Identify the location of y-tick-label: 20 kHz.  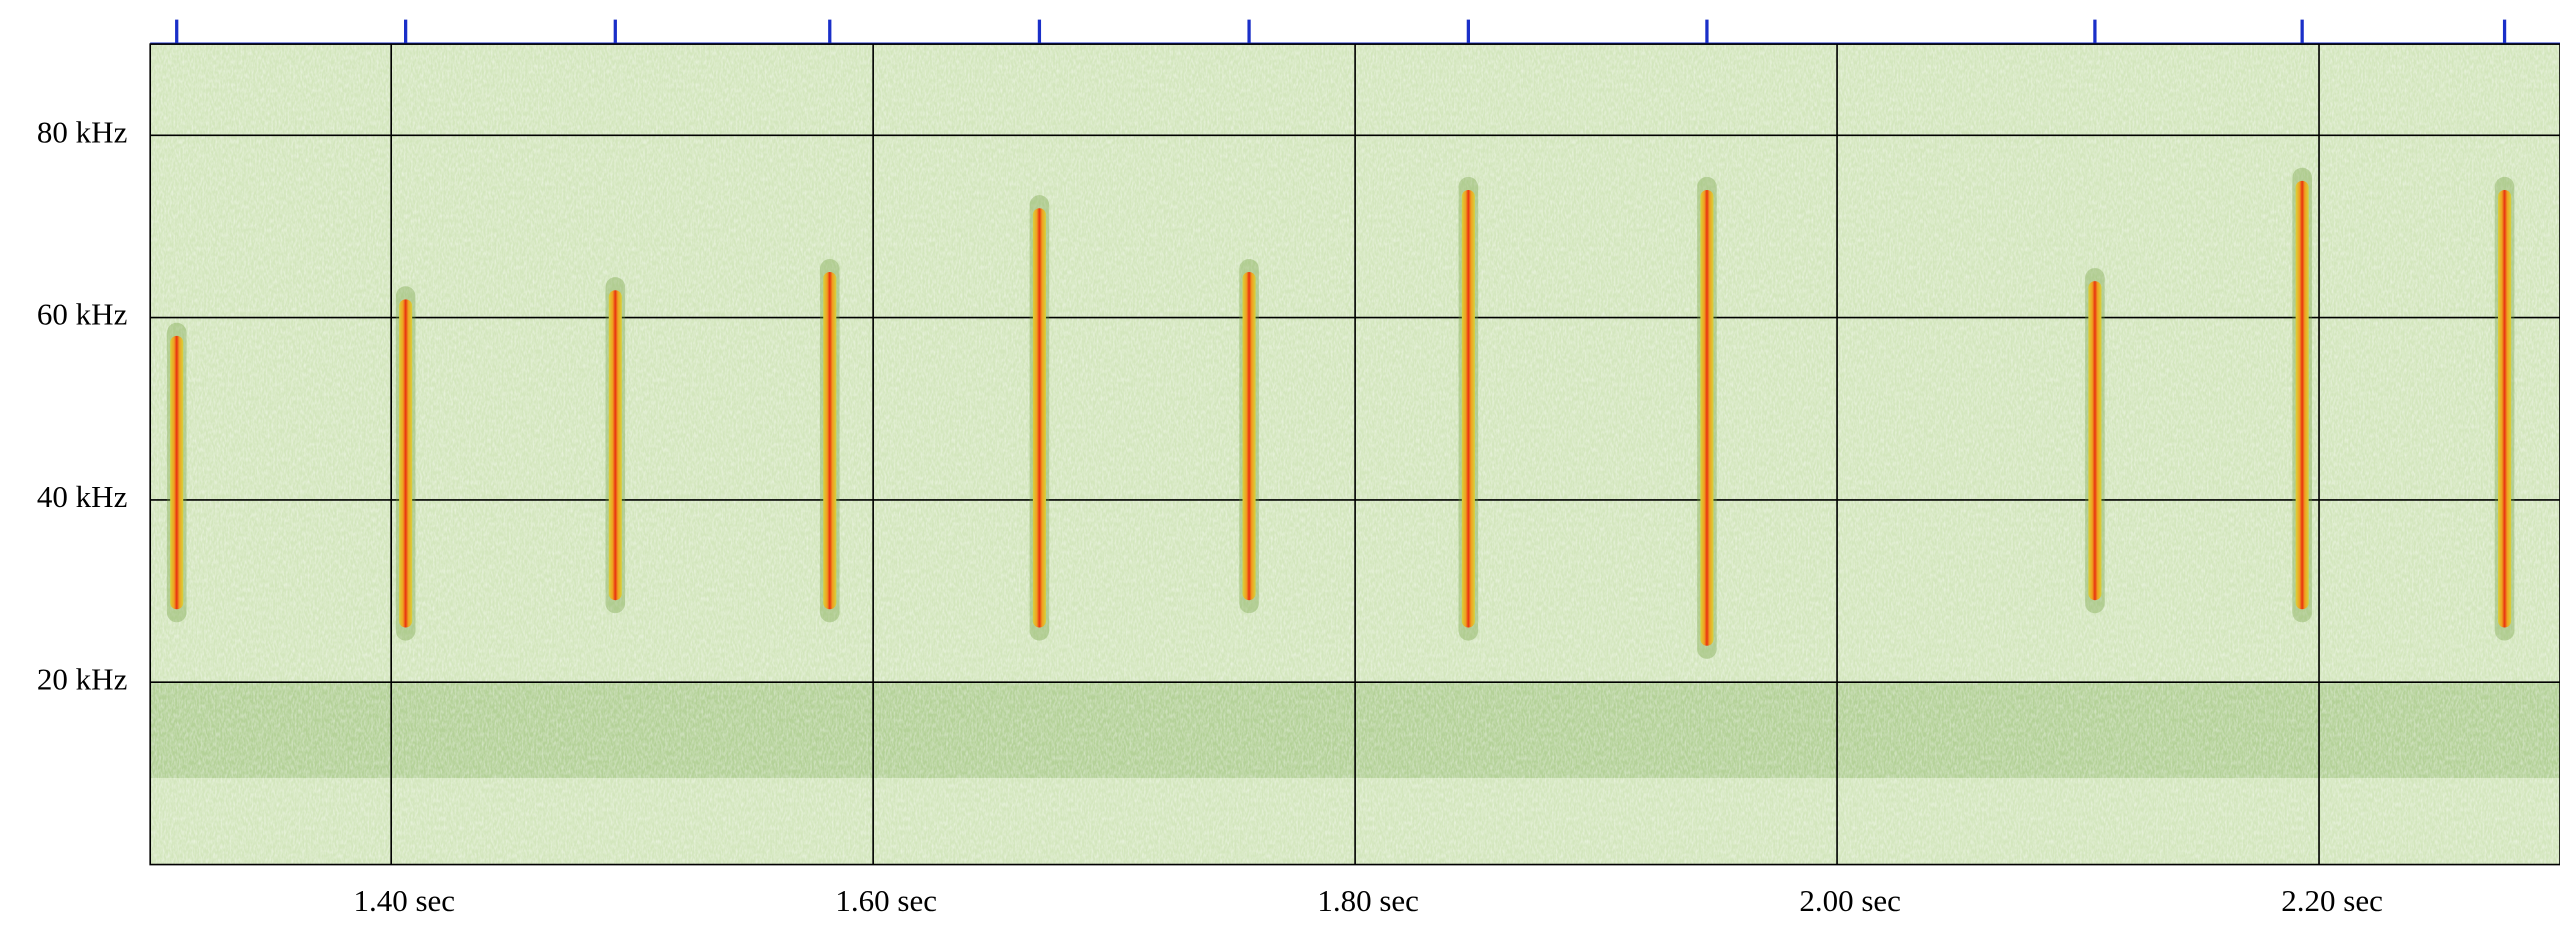
(82, 678).